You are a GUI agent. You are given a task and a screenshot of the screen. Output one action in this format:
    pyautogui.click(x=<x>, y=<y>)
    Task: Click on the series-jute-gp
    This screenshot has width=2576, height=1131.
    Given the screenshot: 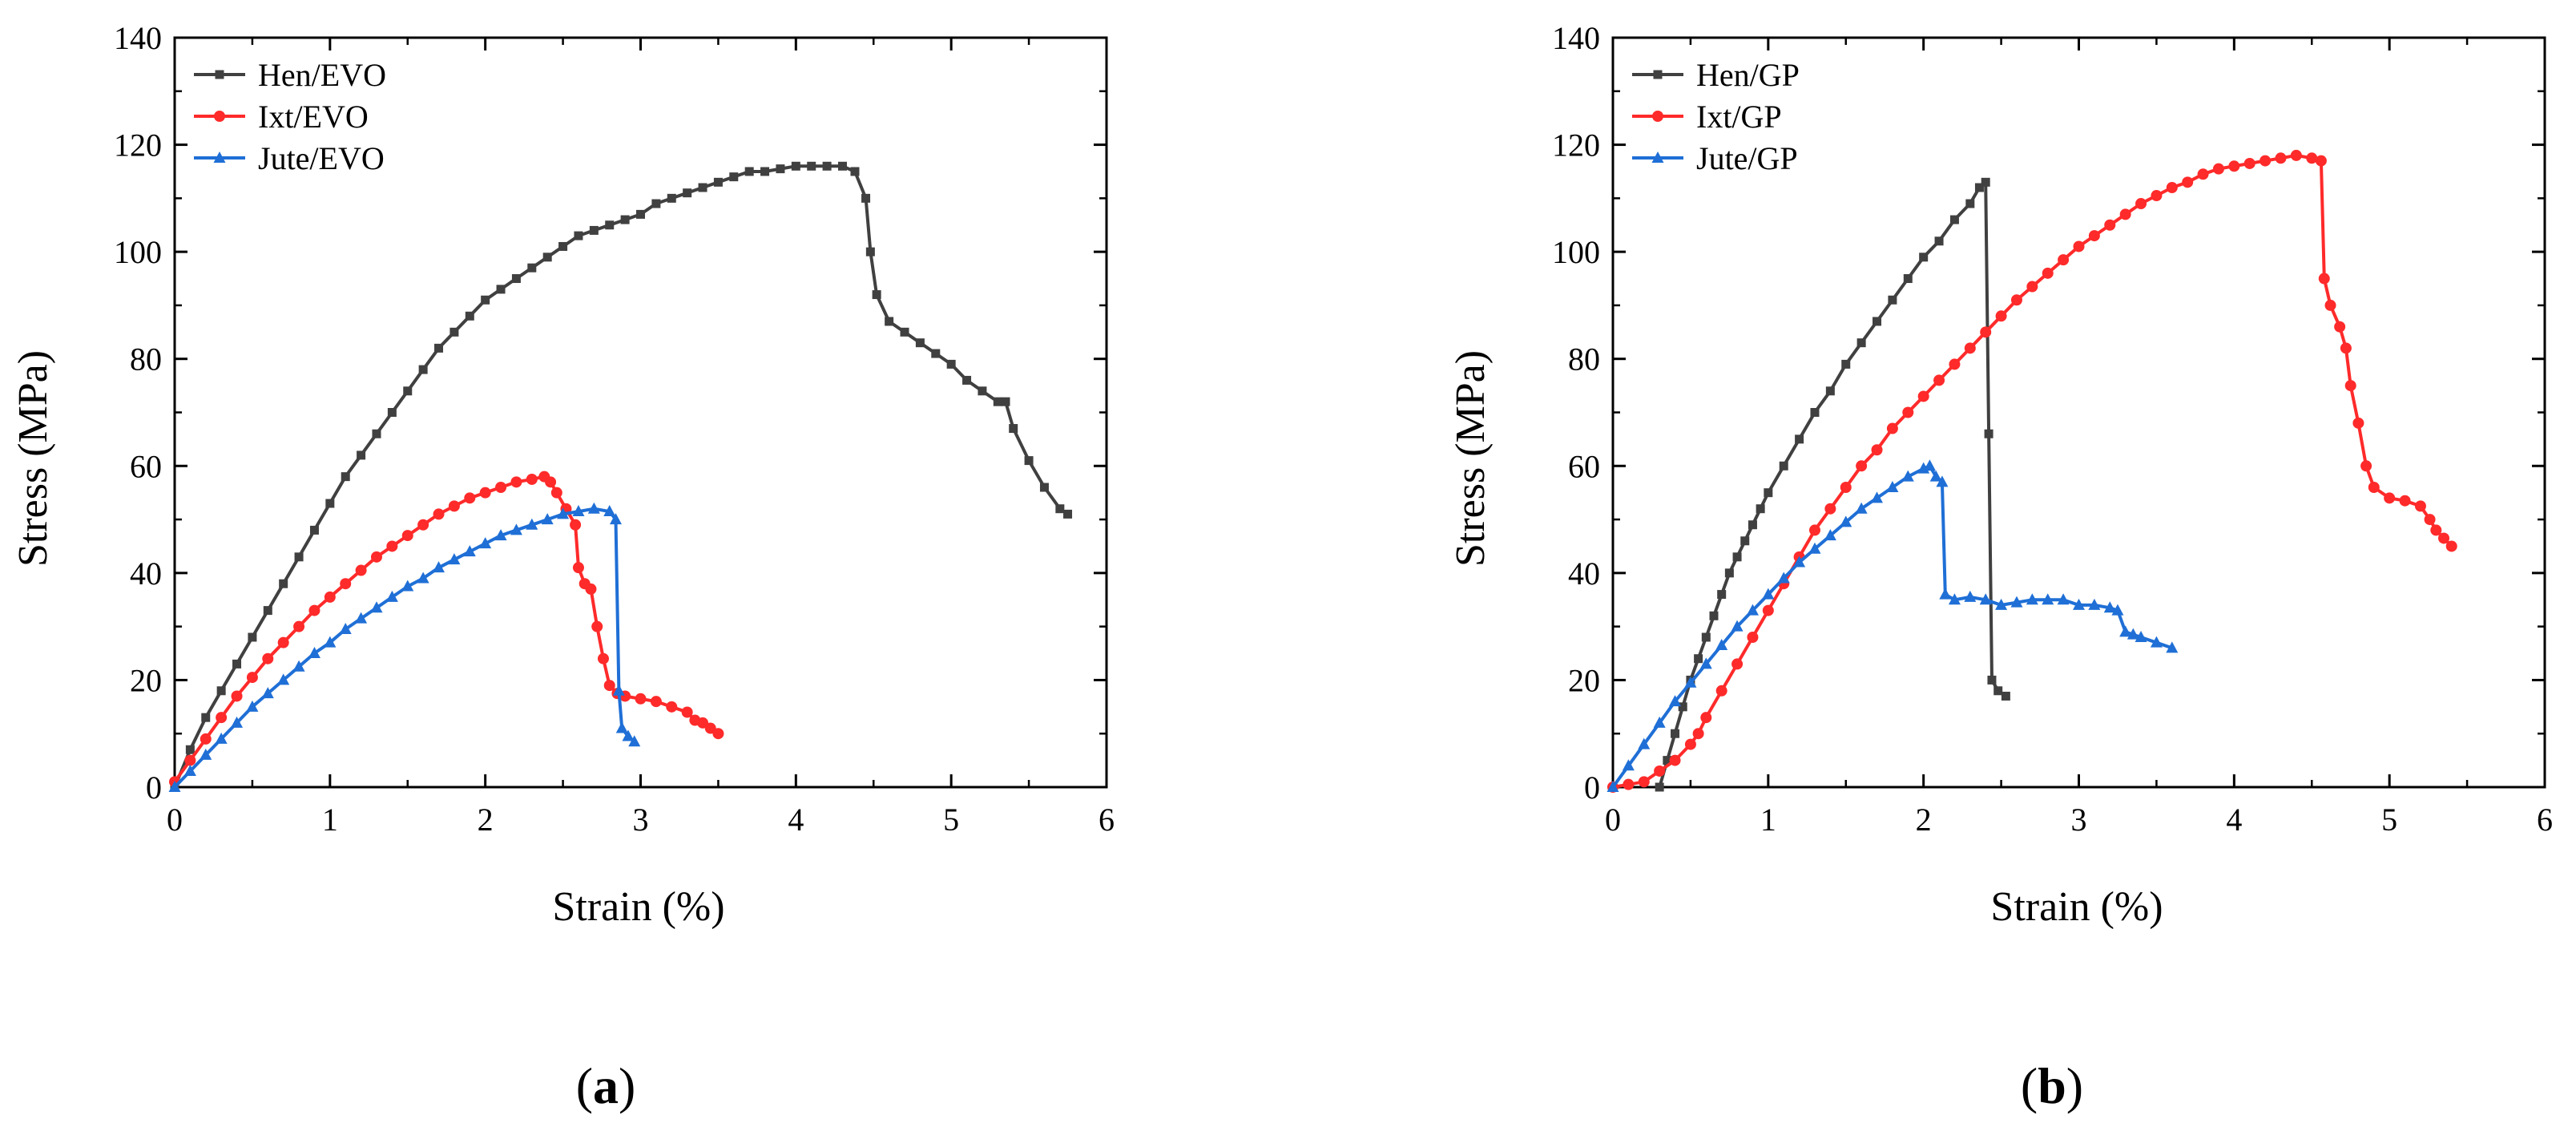 What is the action you would take?
    pyautogui.click(x=1892, y=625)
    